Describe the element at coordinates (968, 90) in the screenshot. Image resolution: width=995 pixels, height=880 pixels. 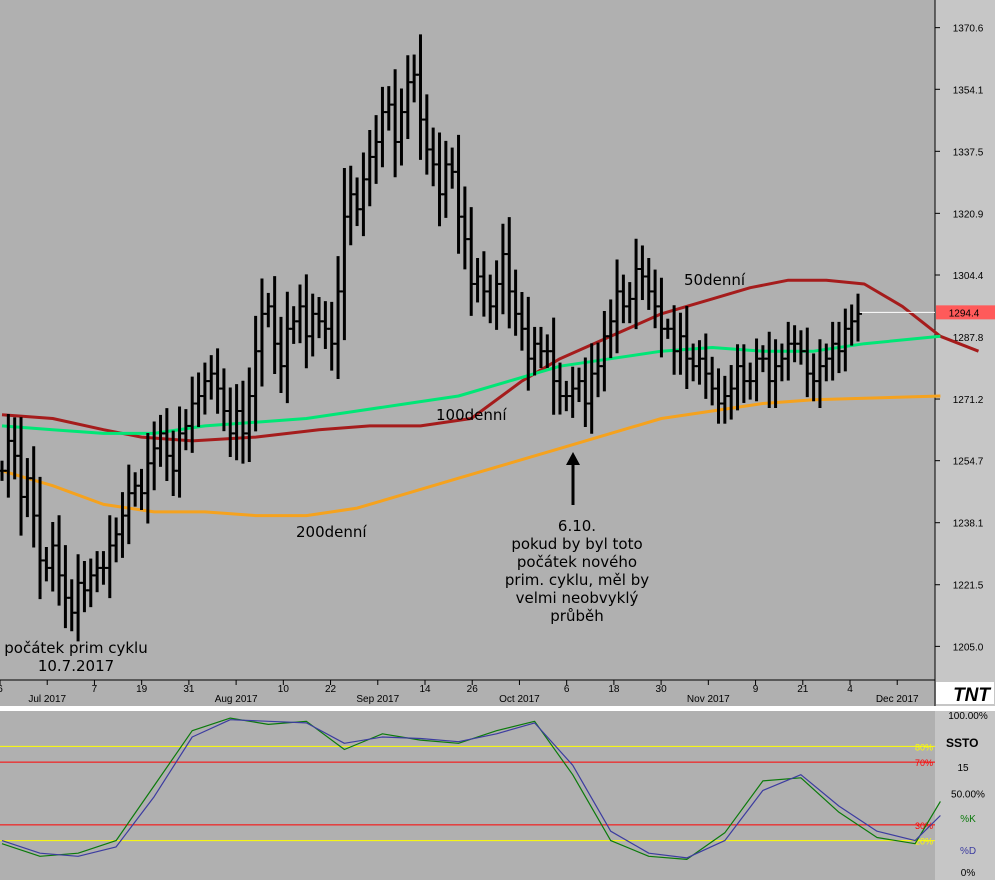
I see `price-tick-label: 1354.1` at that location.